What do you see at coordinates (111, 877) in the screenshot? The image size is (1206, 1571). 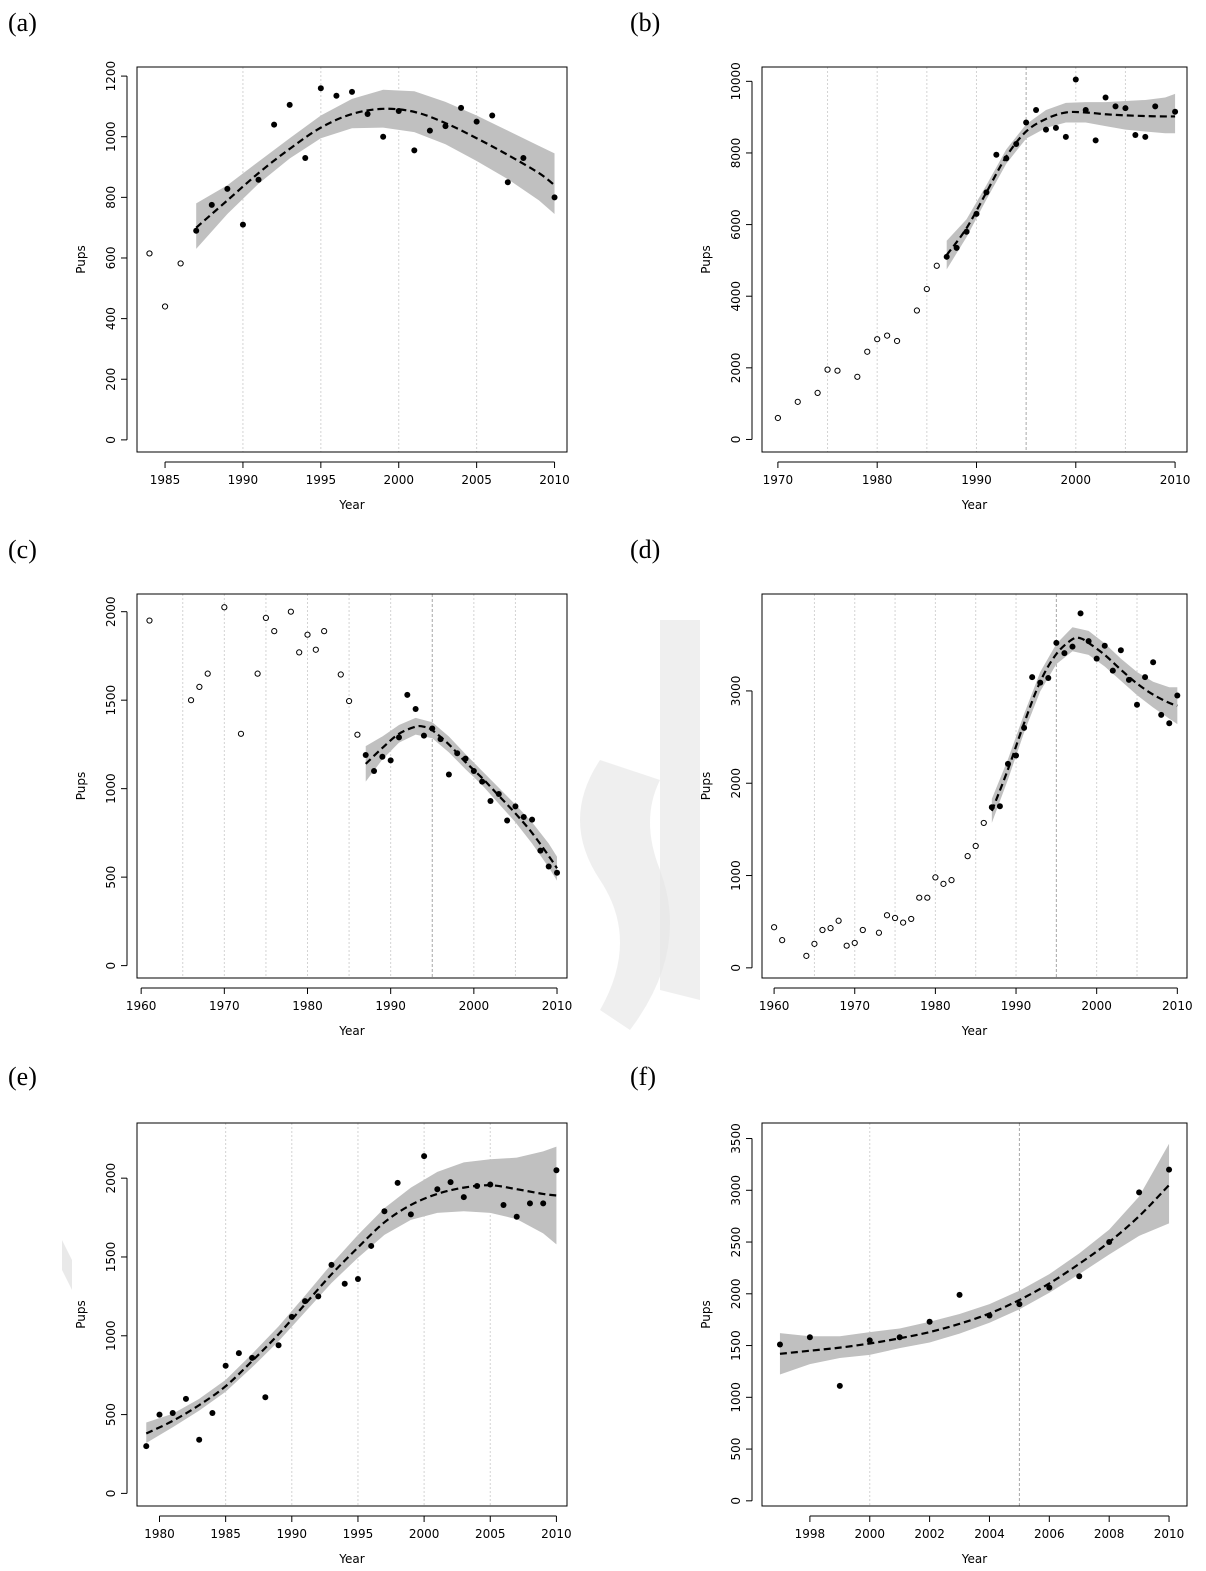 I see `y-tick-label: 500` at bounding box center [111, 877].